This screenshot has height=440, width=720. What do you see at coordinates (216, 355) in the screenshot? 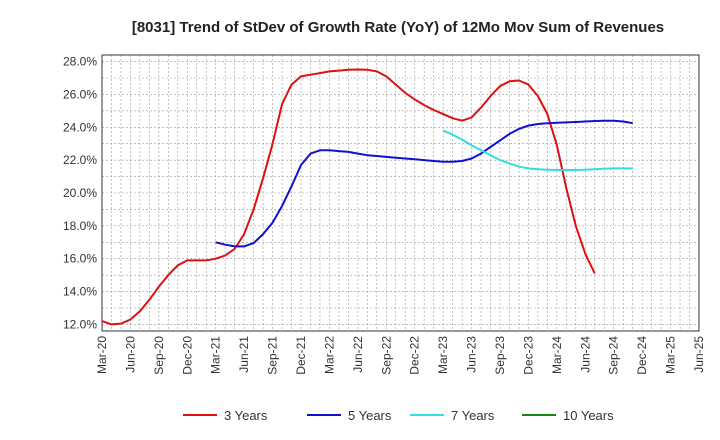
I see `x-tick-label: Mar-21` at bounding box center [216, 355].